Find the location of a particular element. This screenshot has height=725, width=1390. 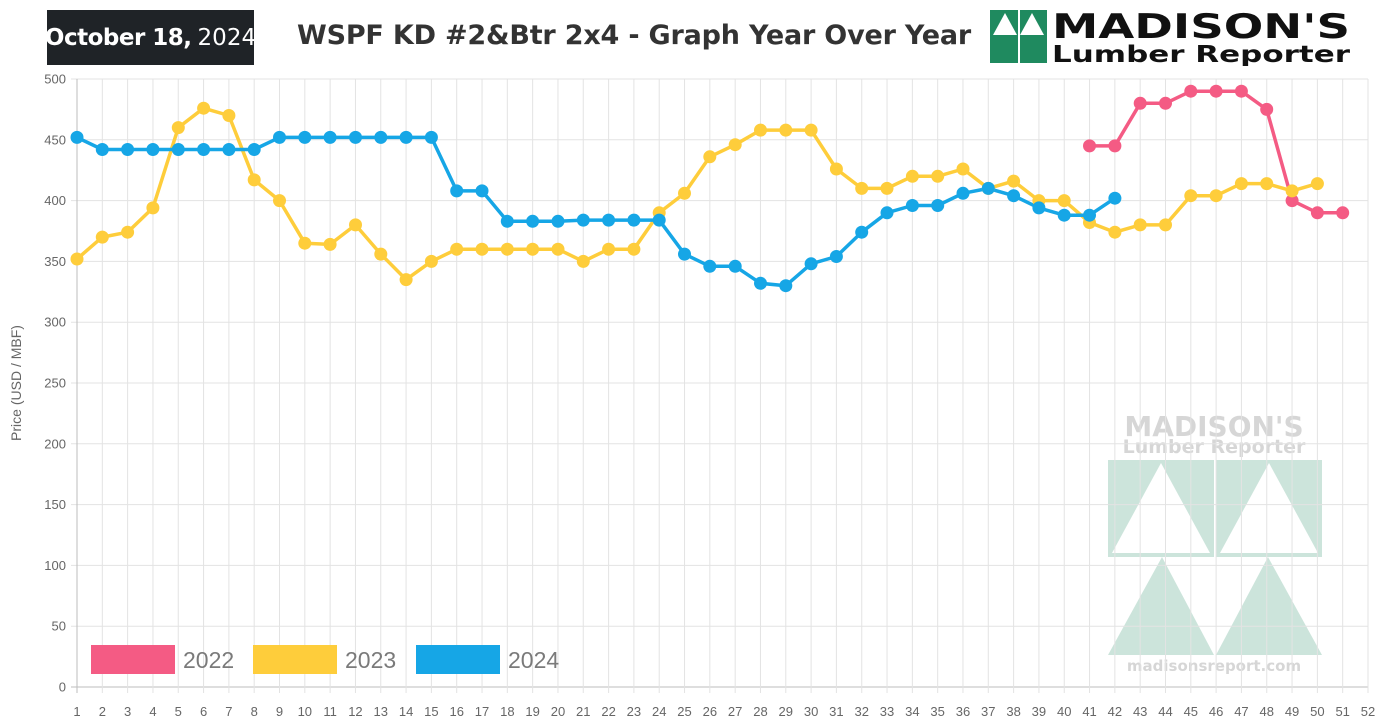

y-tick-label: 250 is located at coordinates (55, 383).